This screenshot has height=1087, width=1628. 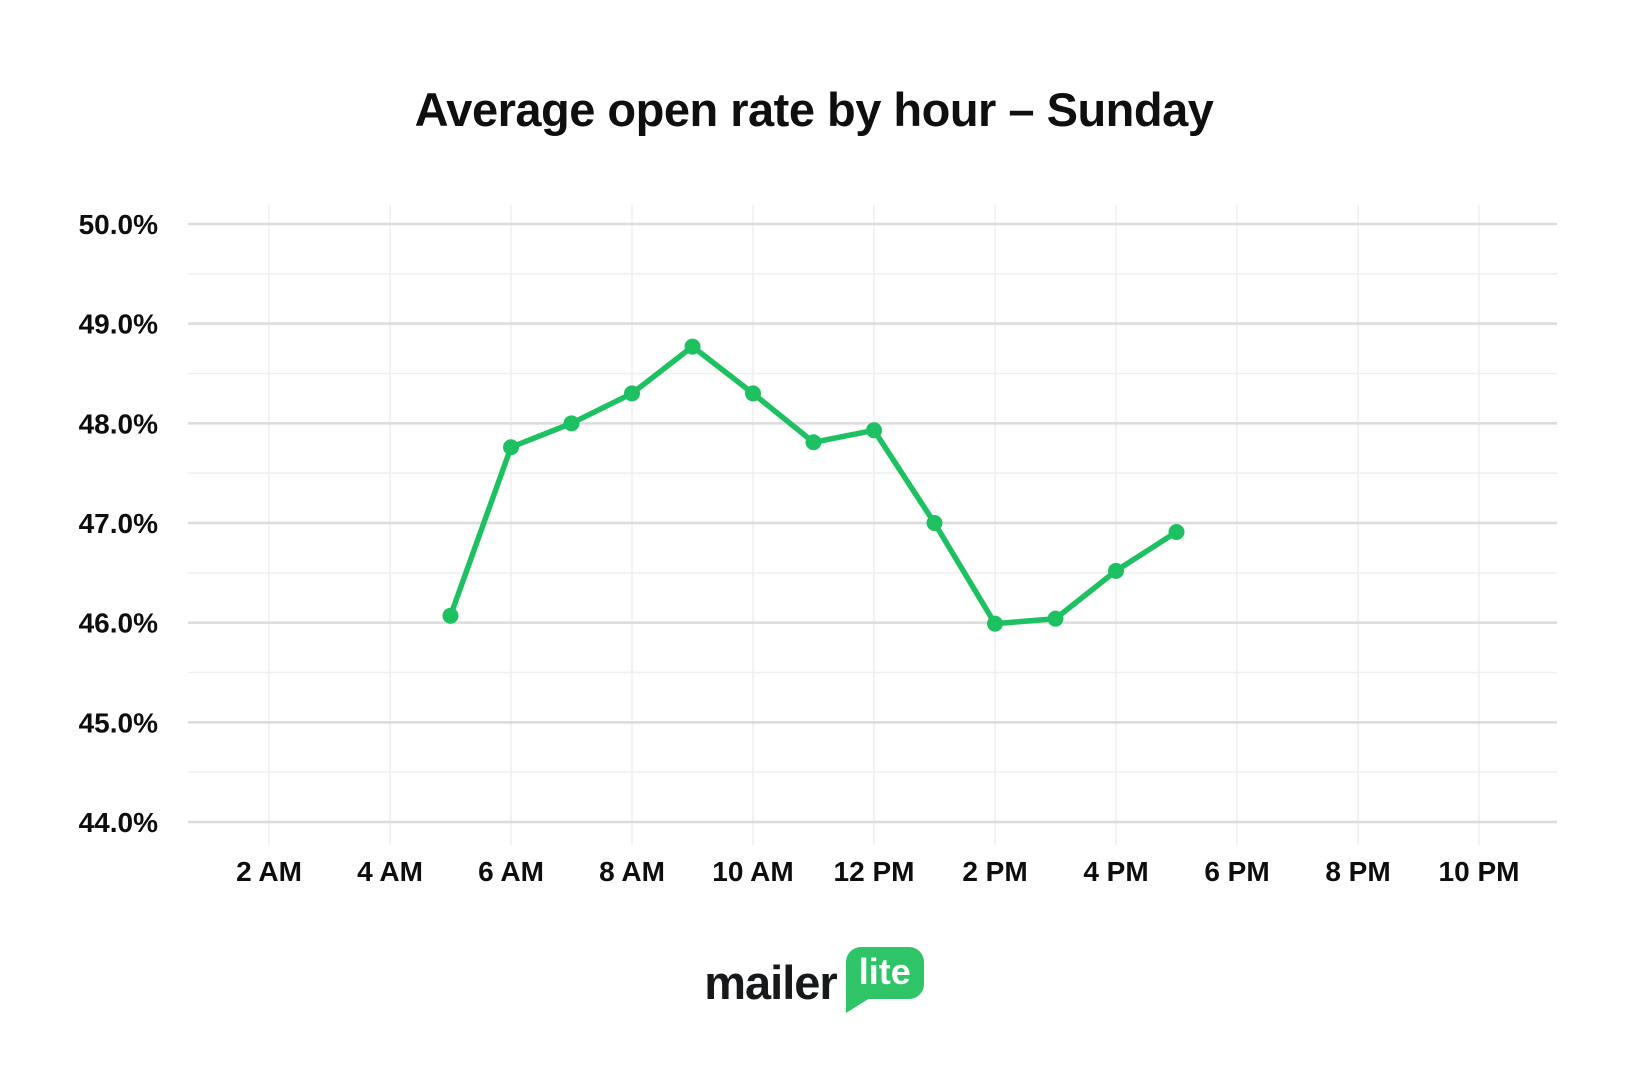 What do you see at coordinates (118, 623) in the screenshot?
I see `y-axis-label: 46.0%` at bounding box center [118, 623].